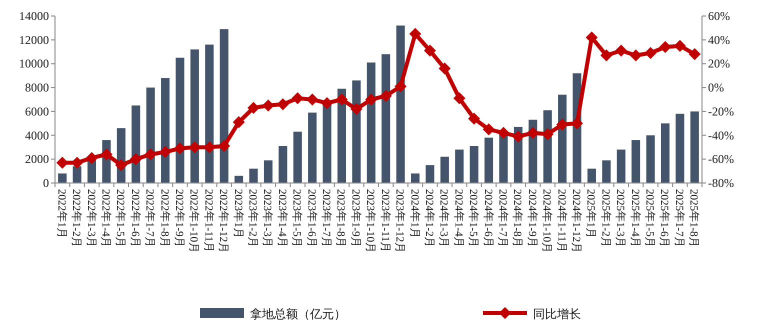 The width and height of the screenshot is (758, 331). I want to click on x-tick-label: 2024年1-10月, so click(546, 221).